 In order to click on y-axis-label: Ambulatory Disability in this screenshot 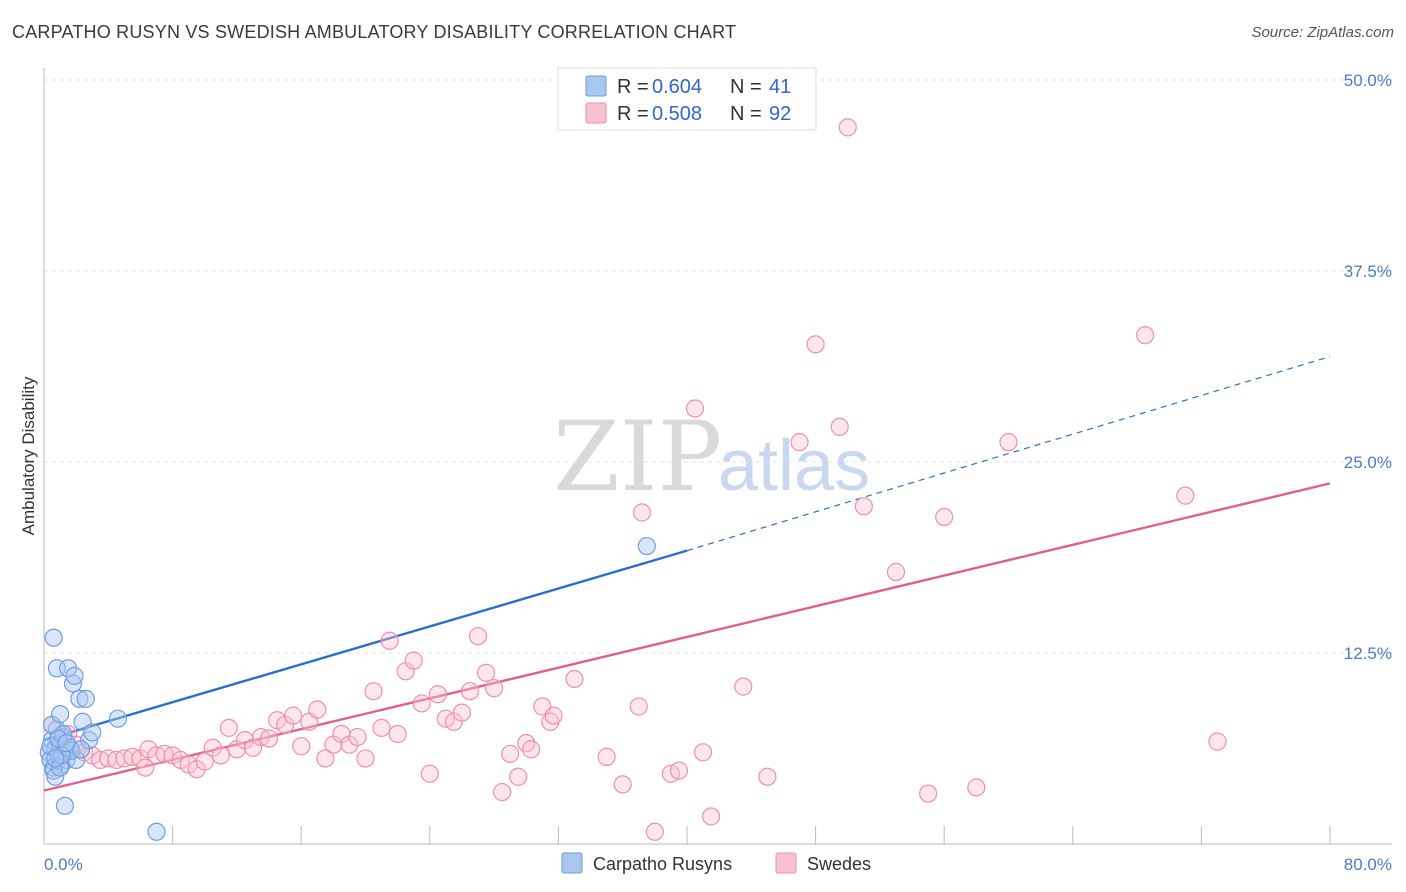, I will do `click(28, 455)`.